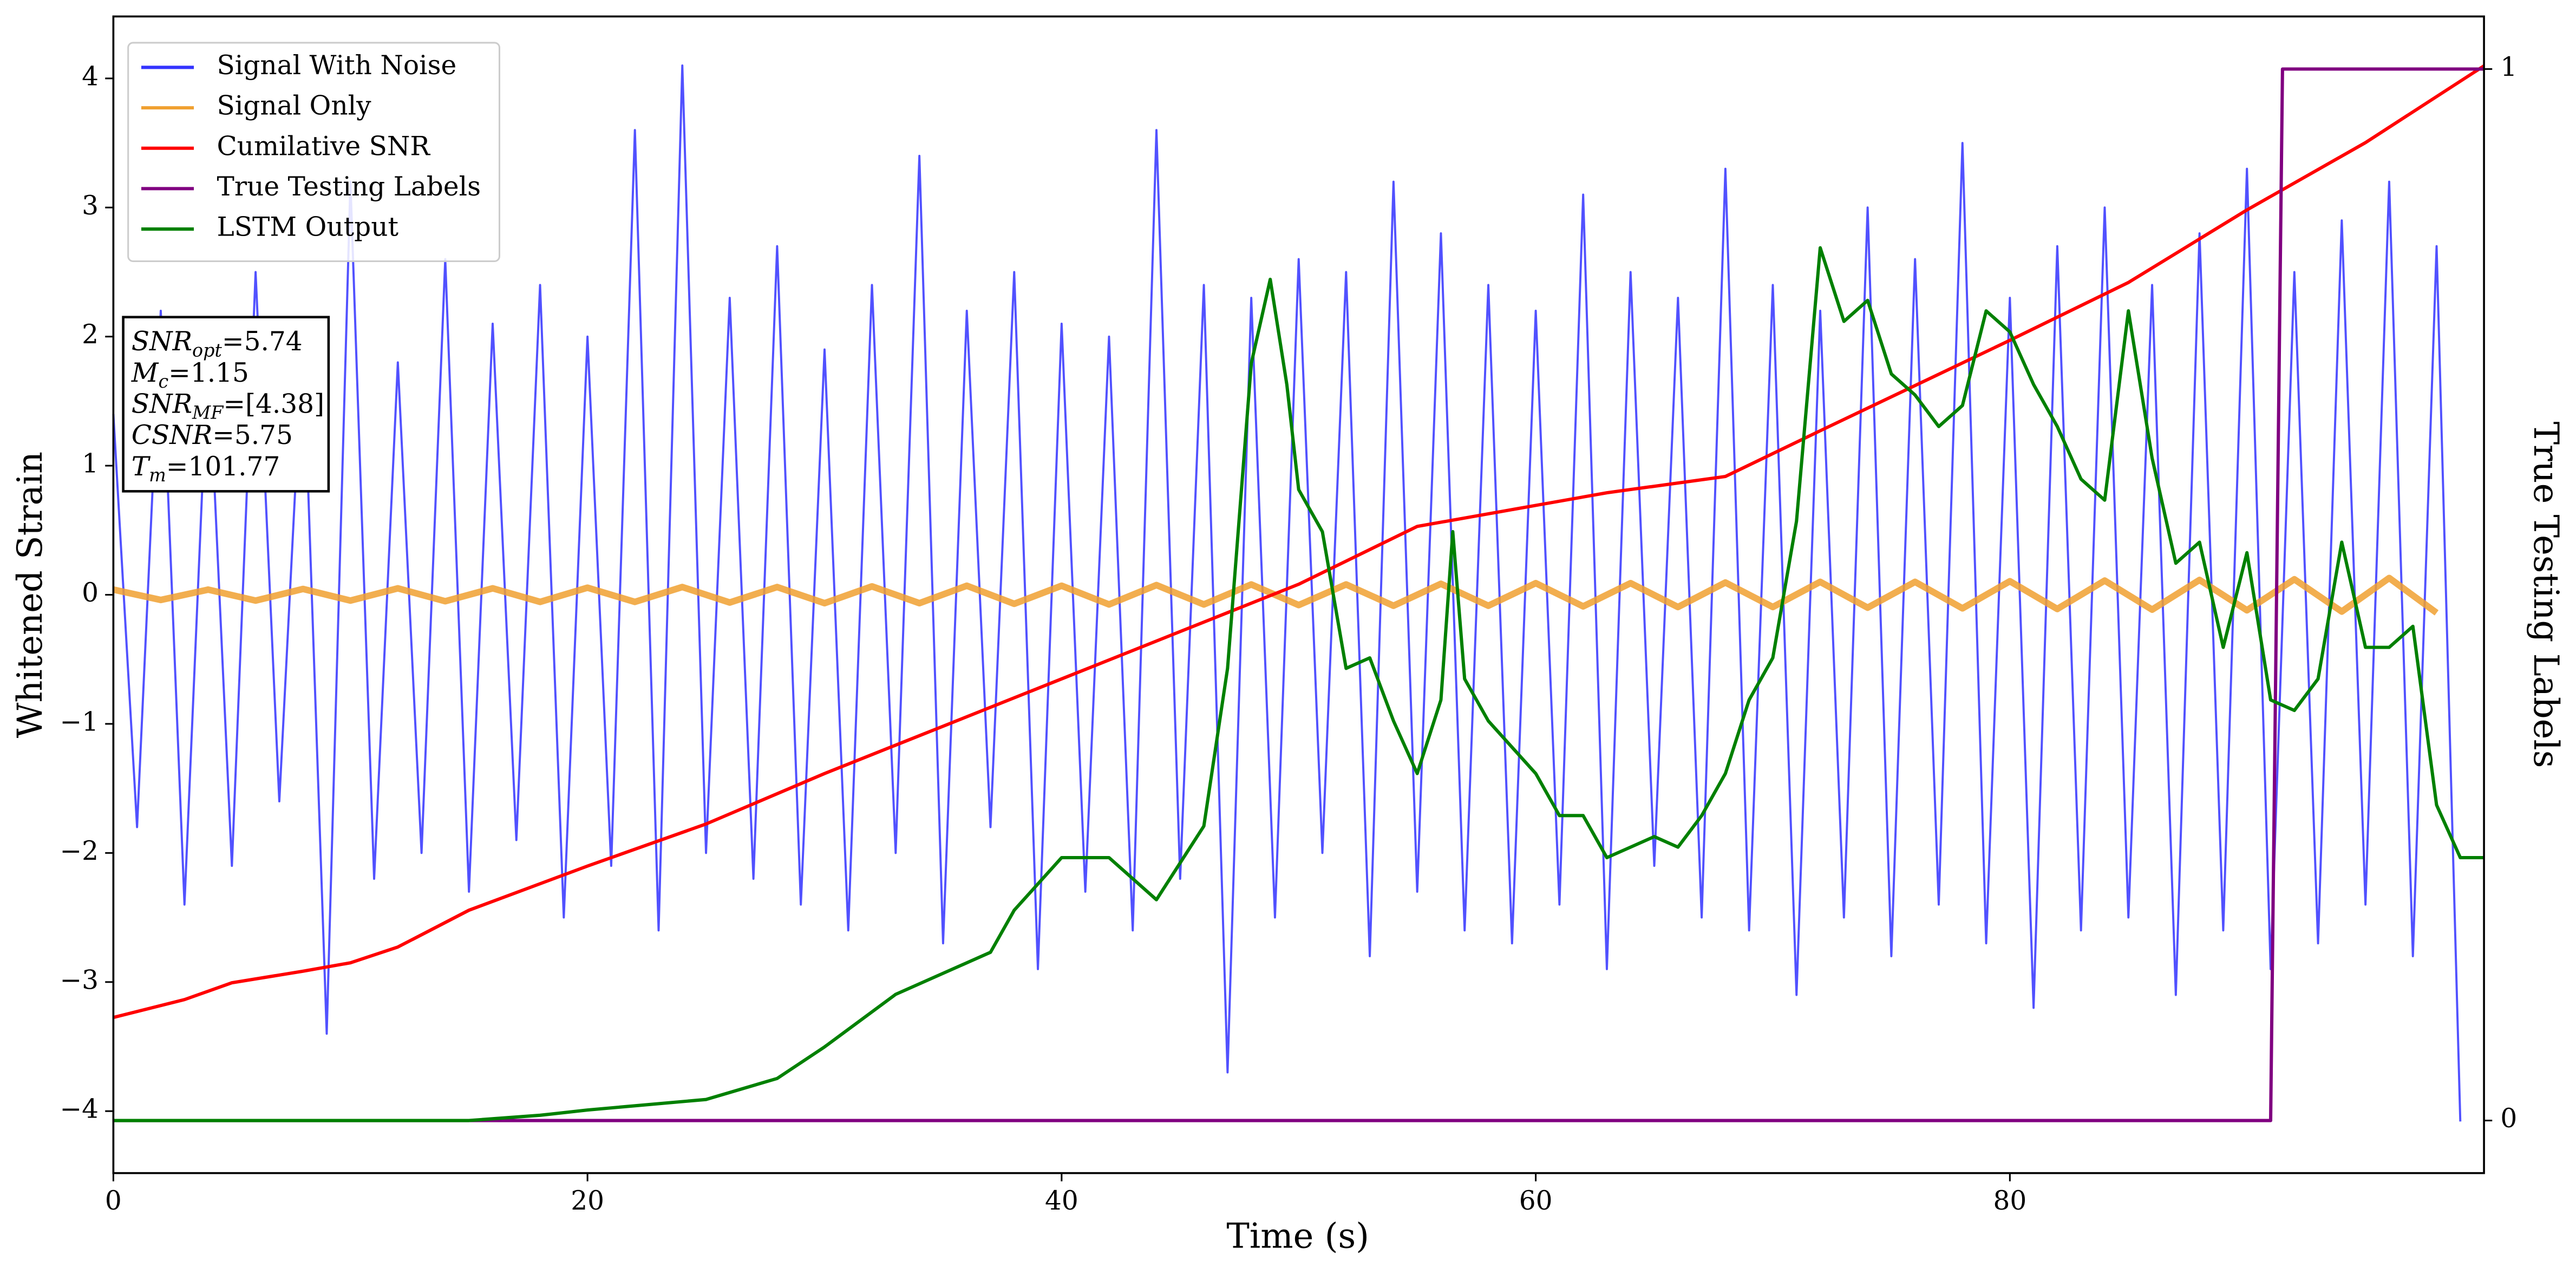 This screenshot has width=2576, height=1274. I want to click on y2-tick-label: 1, so click(2508, 67).